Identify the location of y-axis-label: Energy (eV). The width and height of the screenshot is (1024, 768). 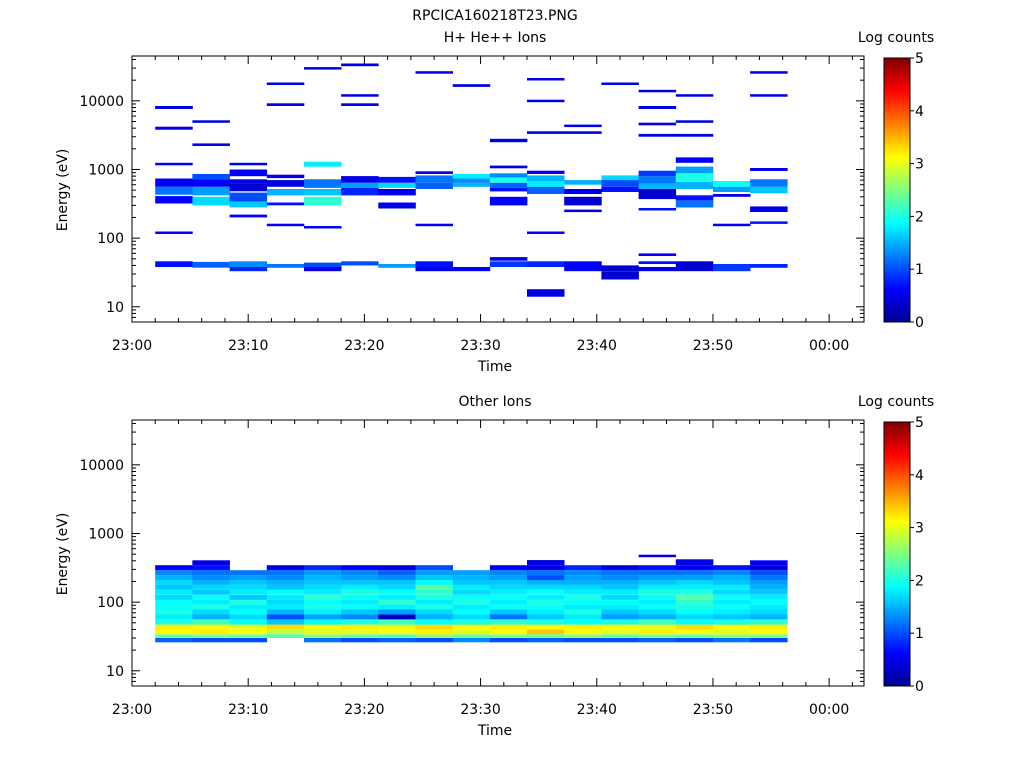
(63, 190).